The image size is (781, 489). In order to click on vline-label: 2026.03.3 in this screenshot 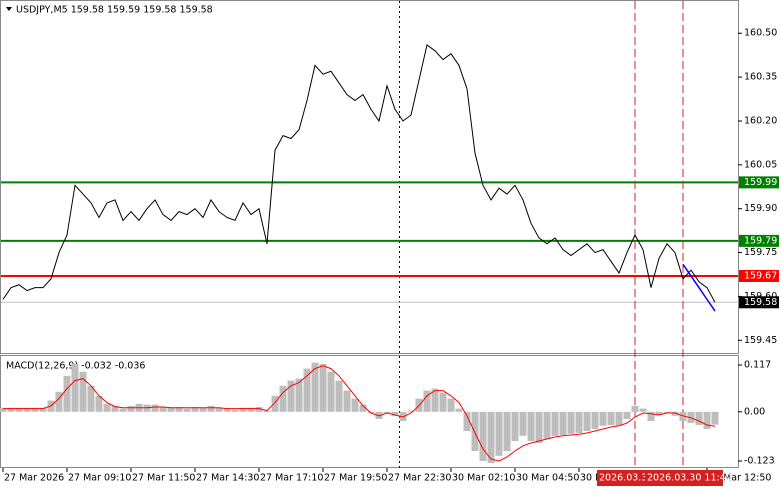, I will do `click(623, 478)`.